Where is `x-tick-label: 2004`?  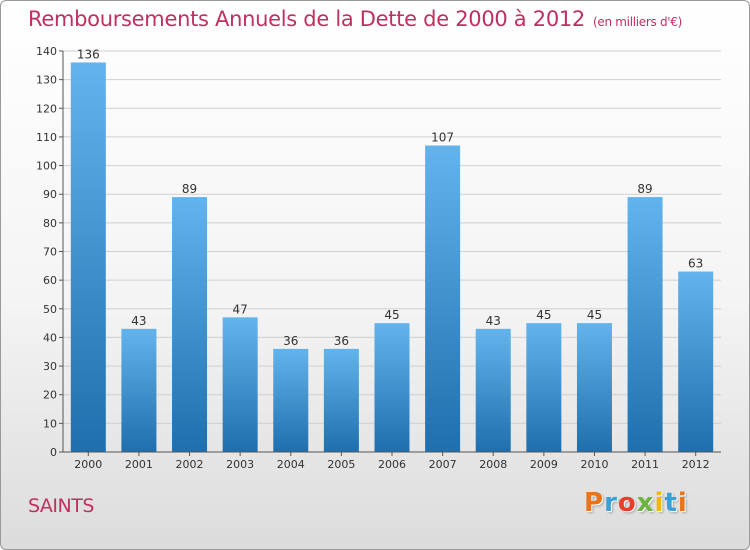 x-tick-label: 2004 is located at coordinates (291, 464).